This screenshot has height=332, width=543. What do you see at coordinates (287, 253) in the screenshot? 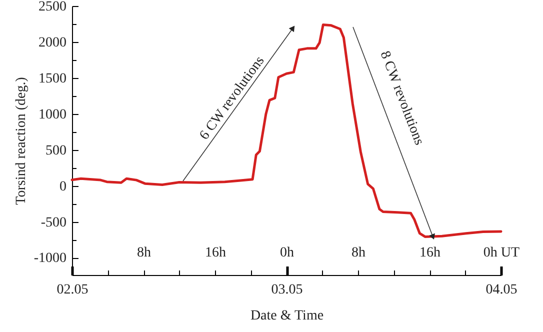
I see `x2-tick-label: 0h` at bounding box center [287, 253].